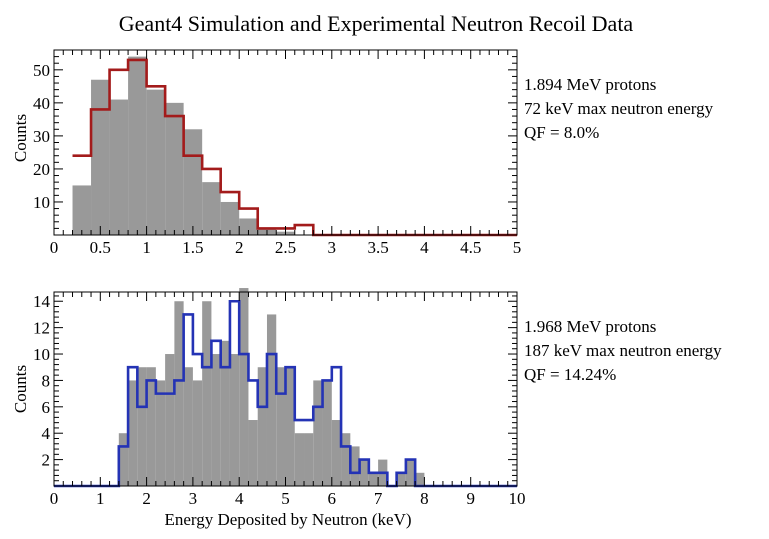 The width and height of the screenshot is (769, 539). What do you see at coordinates (41, 202) in the screenshot?
I see `top-y-tick-label: 10` at bounding box center [41, 202].